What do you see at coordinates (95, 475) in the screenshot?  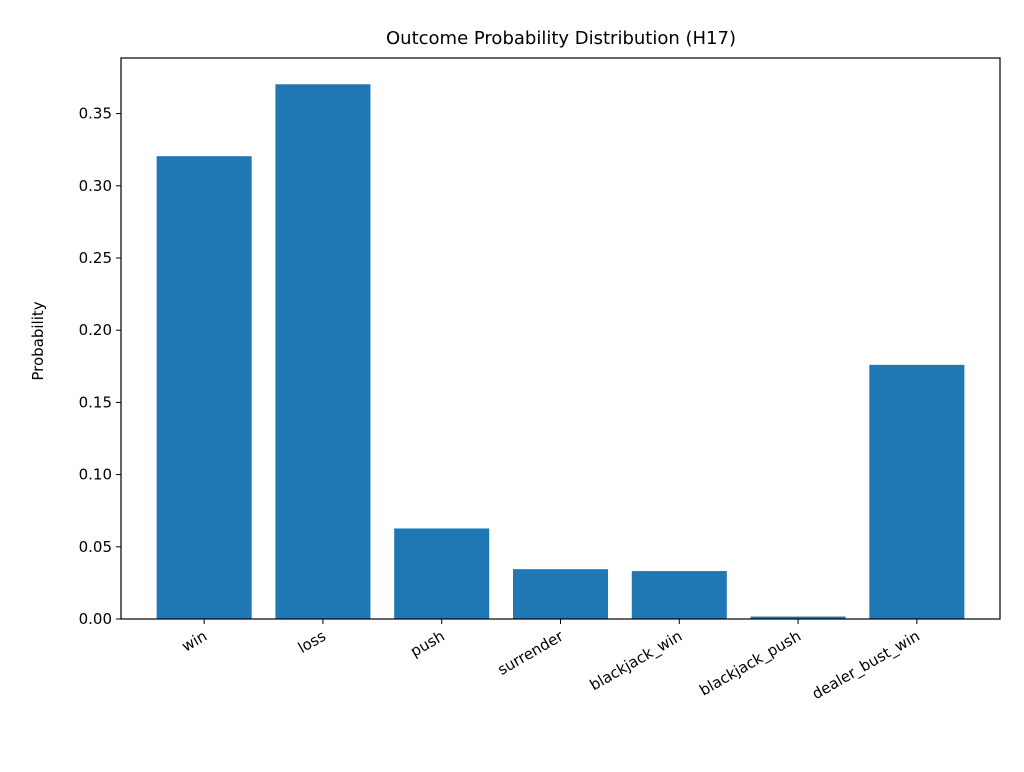 I see `y-tick-label: 0.10` at bounding box center [95, 475].